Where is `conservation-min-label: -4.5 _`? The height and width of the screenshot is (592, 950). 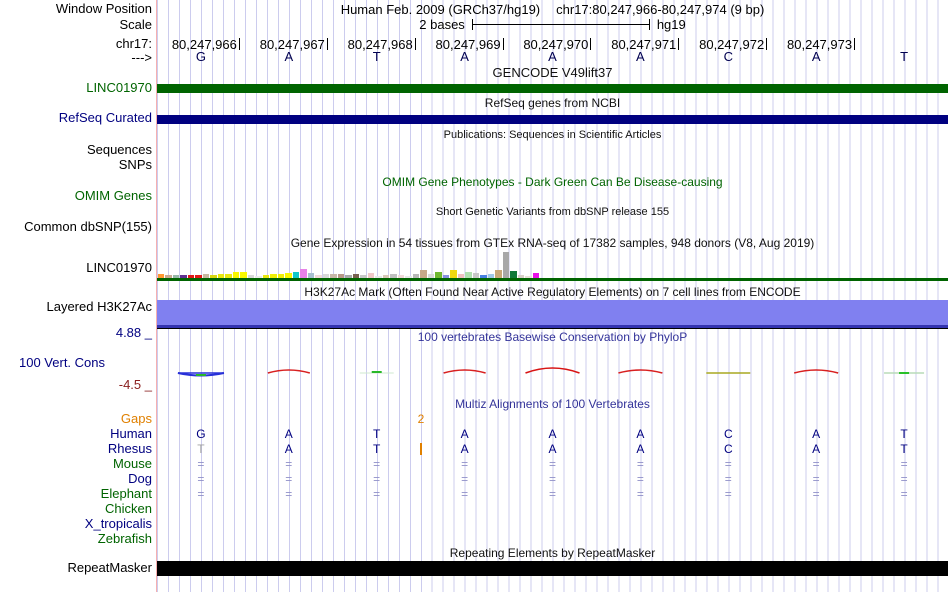
conservation-min-label: -4.5 _ is located at coordinates (135, 384).